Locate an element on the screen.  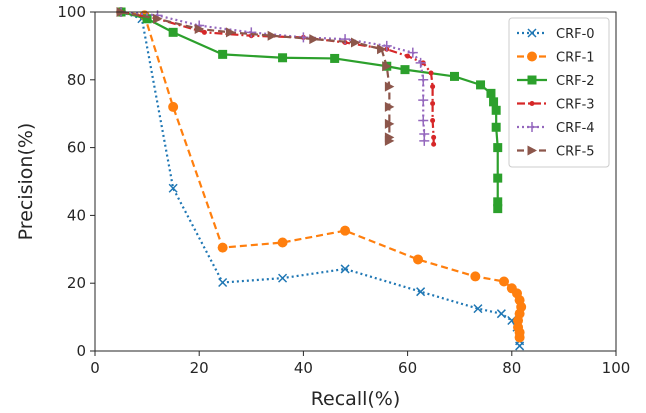
y-tick-label: 0 is located at coordinates (81, 351).